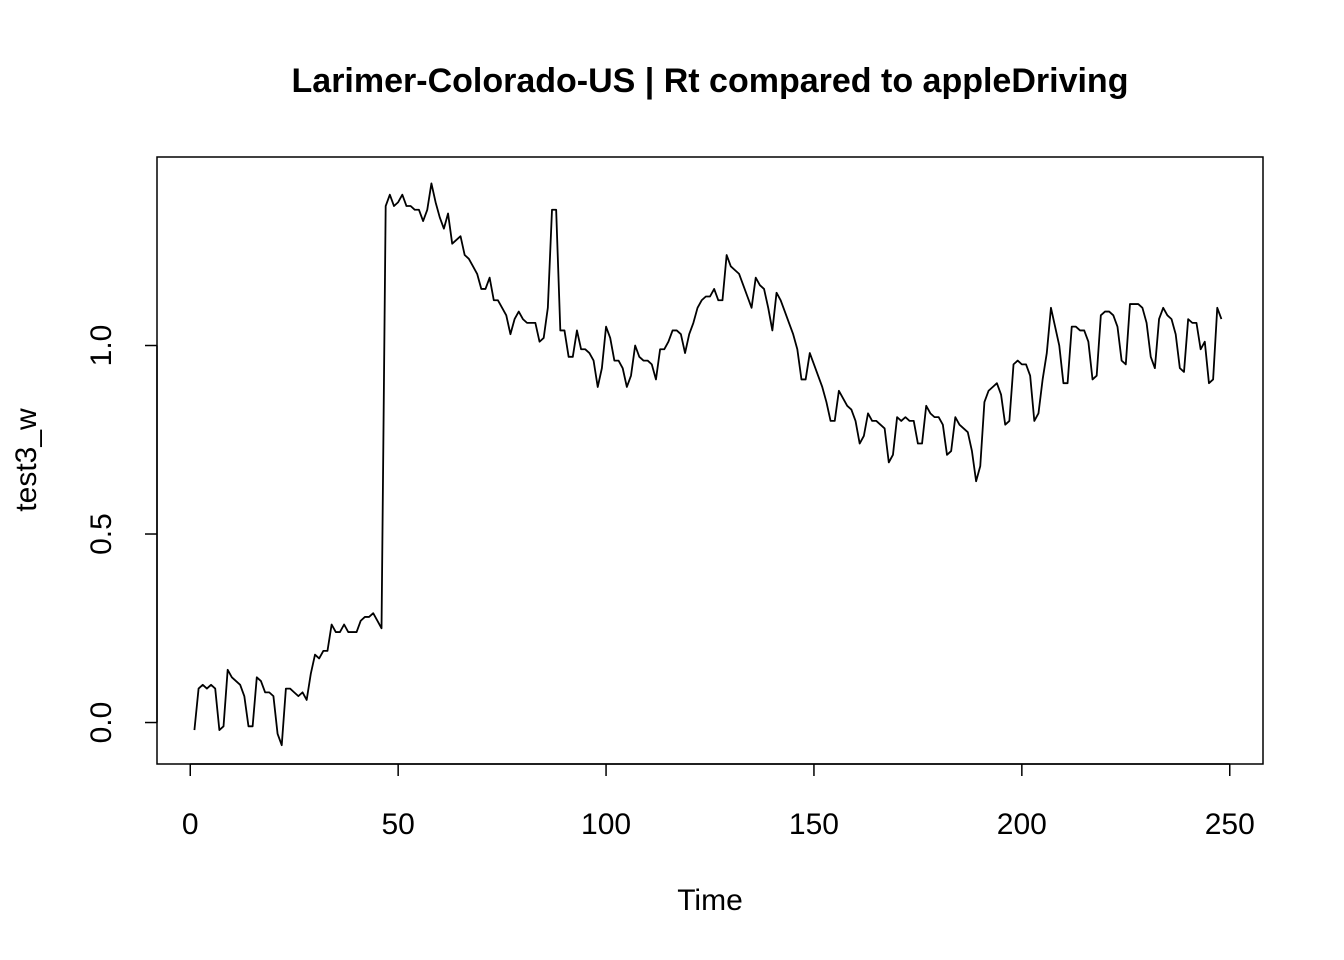  I want to click on x-axis: 0 50 100 150 200 250, so click(718, 802).